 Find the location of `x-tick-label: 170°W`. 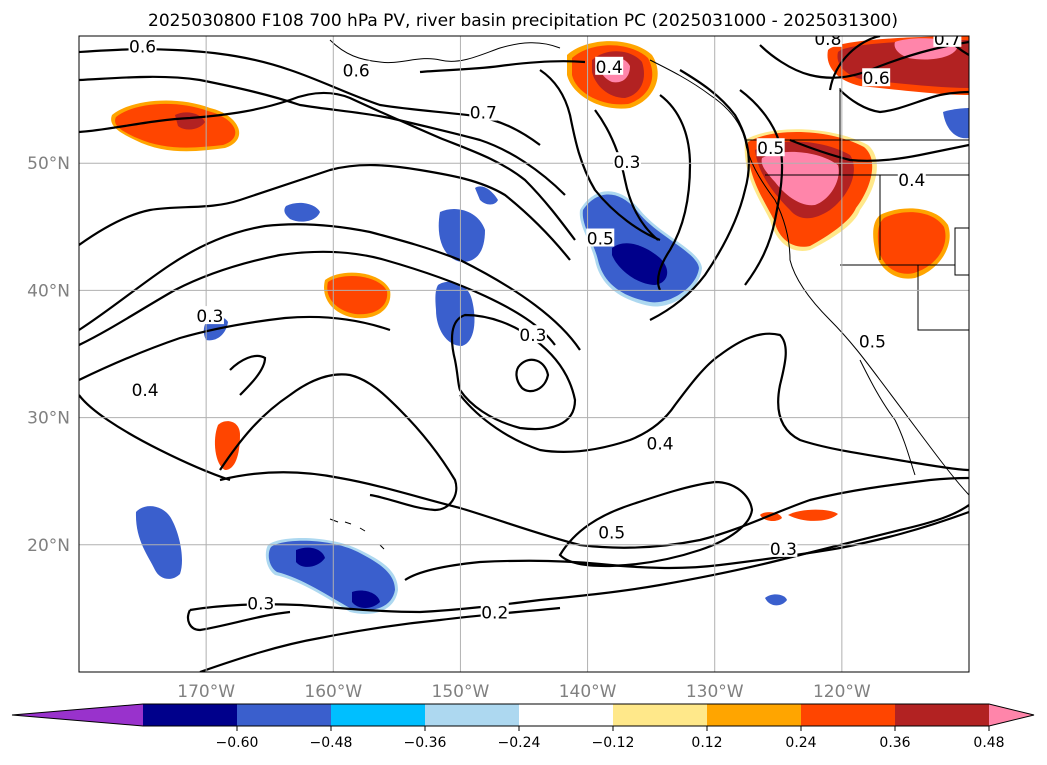

x-tick-label: 170°W is located at coordinates (206, 692).